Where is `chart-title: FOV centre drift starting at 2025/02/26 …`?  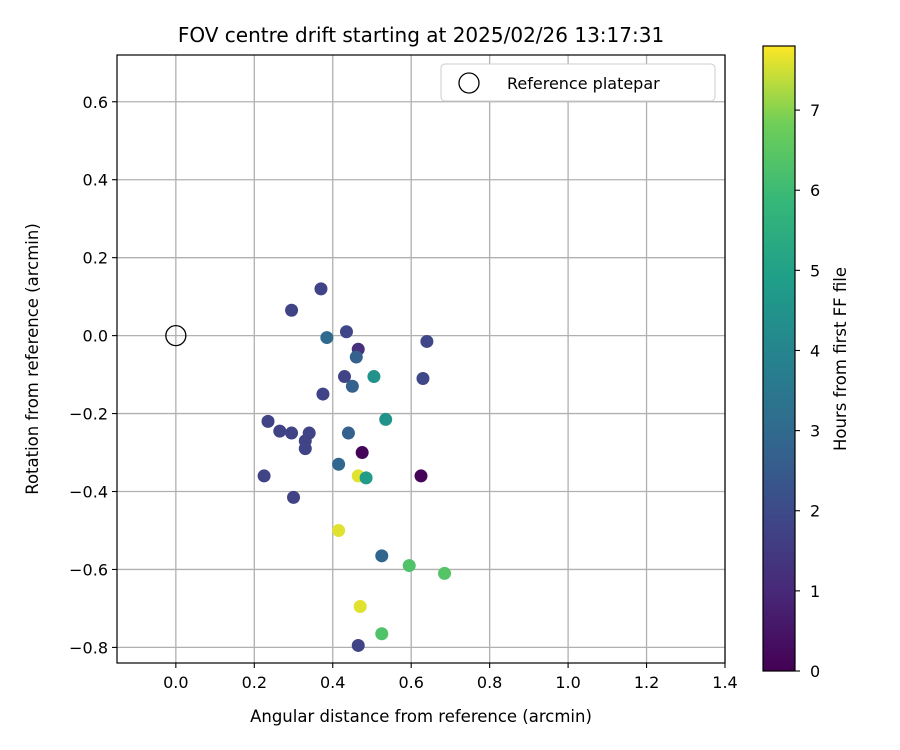 chart-title: FOV centre drift starting at 2025/02/26 … is located at coordinates (421, 35).